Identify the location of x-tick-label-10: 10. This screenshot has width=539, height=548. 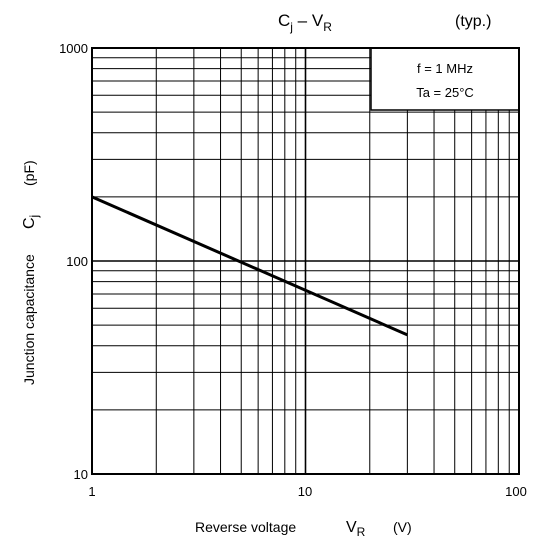
(305, 491).